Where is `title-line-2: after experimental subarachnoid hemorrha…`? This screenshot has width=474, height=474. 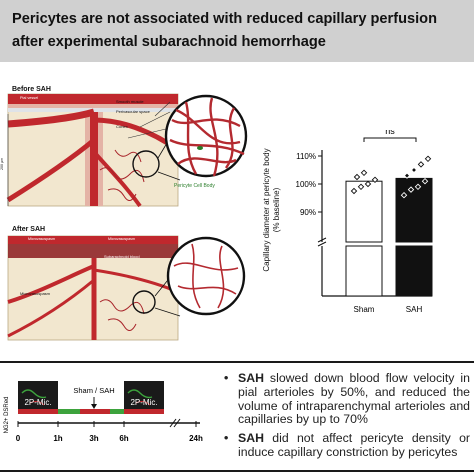 title-line-2: after experimental subarachnoid hemorrha… is located at coordinates (169, 42).